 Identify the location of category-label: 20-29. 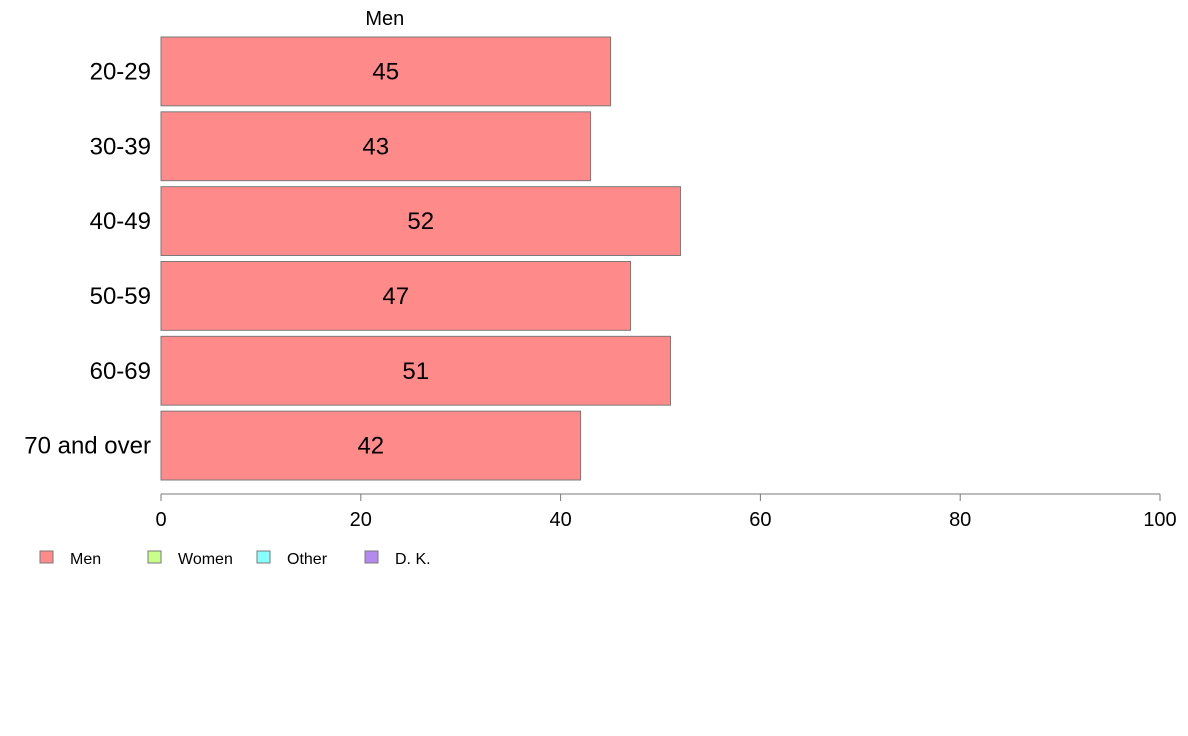
(120, 71).